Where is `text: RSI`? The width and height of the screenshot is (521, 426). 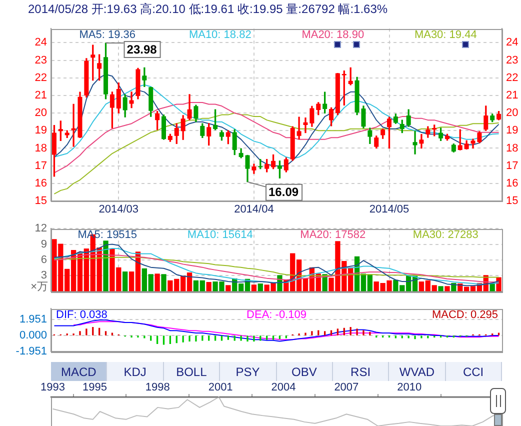 text: RSI is located at coordinates (361, 371).